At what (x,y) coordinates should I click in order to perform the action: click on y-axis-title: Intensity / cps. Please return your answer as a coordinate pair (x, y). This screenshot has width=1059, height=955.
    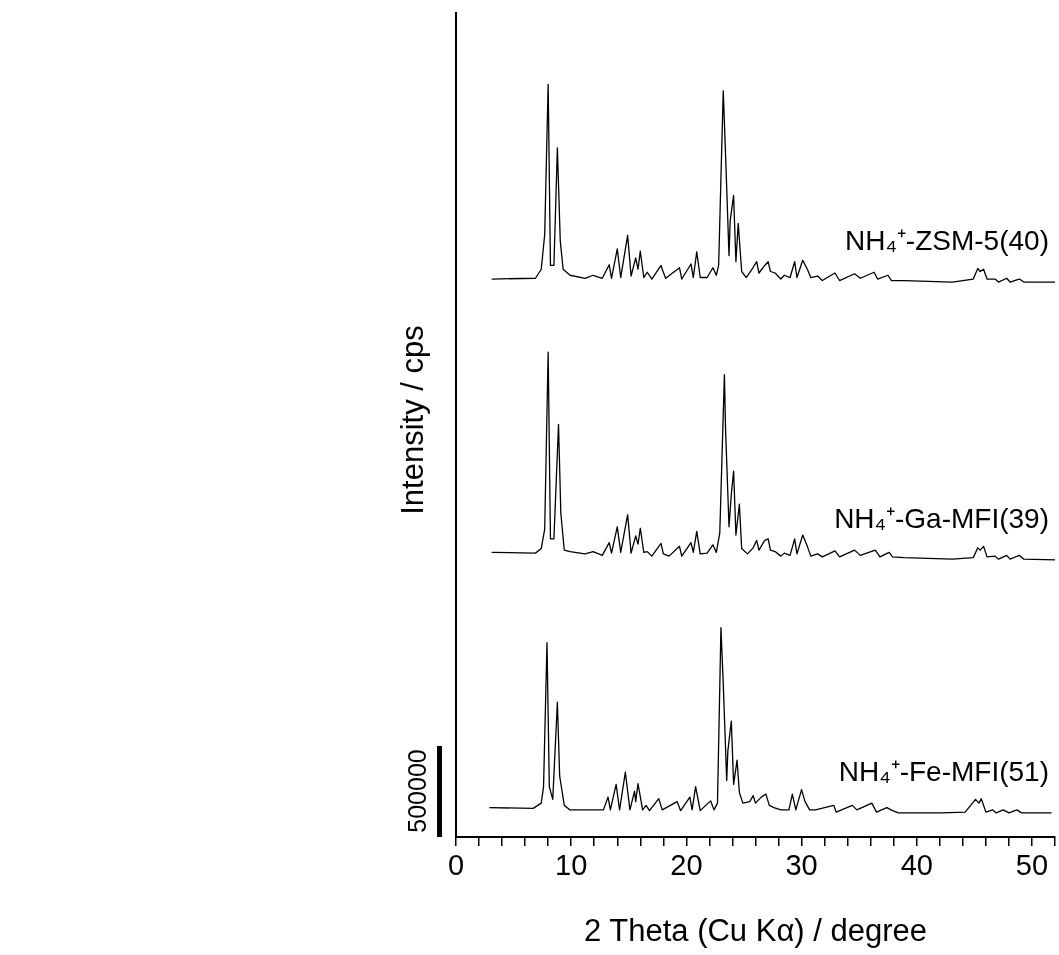
    Looking at the image, I should click on (412, 420).